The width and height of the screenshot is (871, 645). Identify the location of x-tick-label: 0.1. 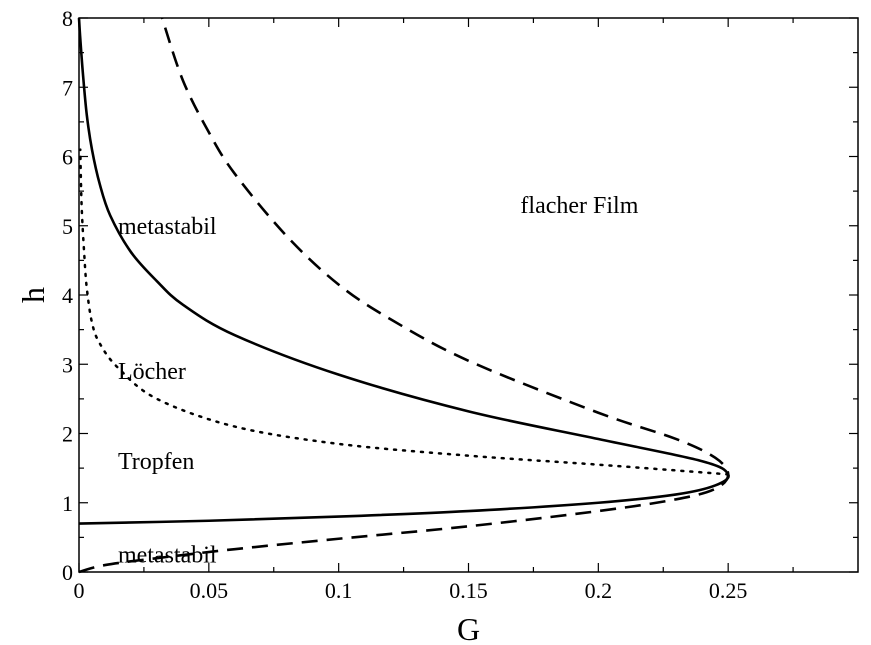
(339, 590).